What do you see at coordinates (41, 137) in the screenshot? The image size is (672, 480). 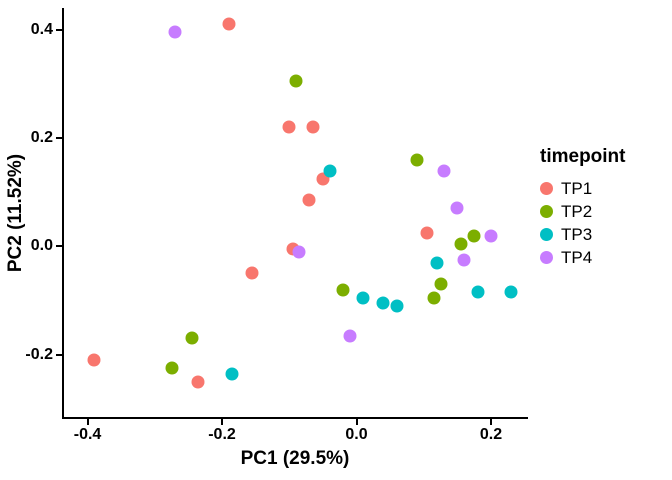 I see `y-tick-label: 0.2` at bounding box center [41, 137].